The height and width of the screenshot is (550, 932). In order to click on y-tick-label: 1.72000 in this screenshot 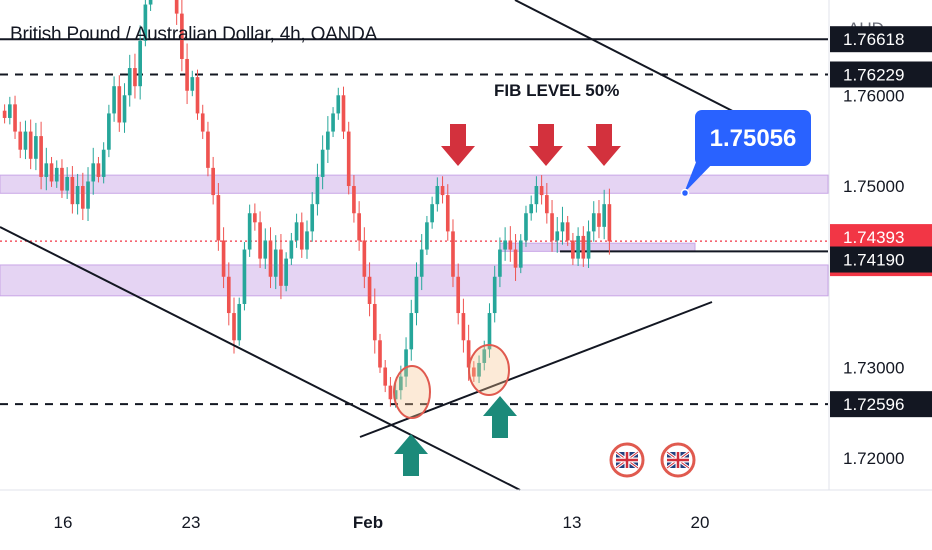, I will do `click(873, 458)`.